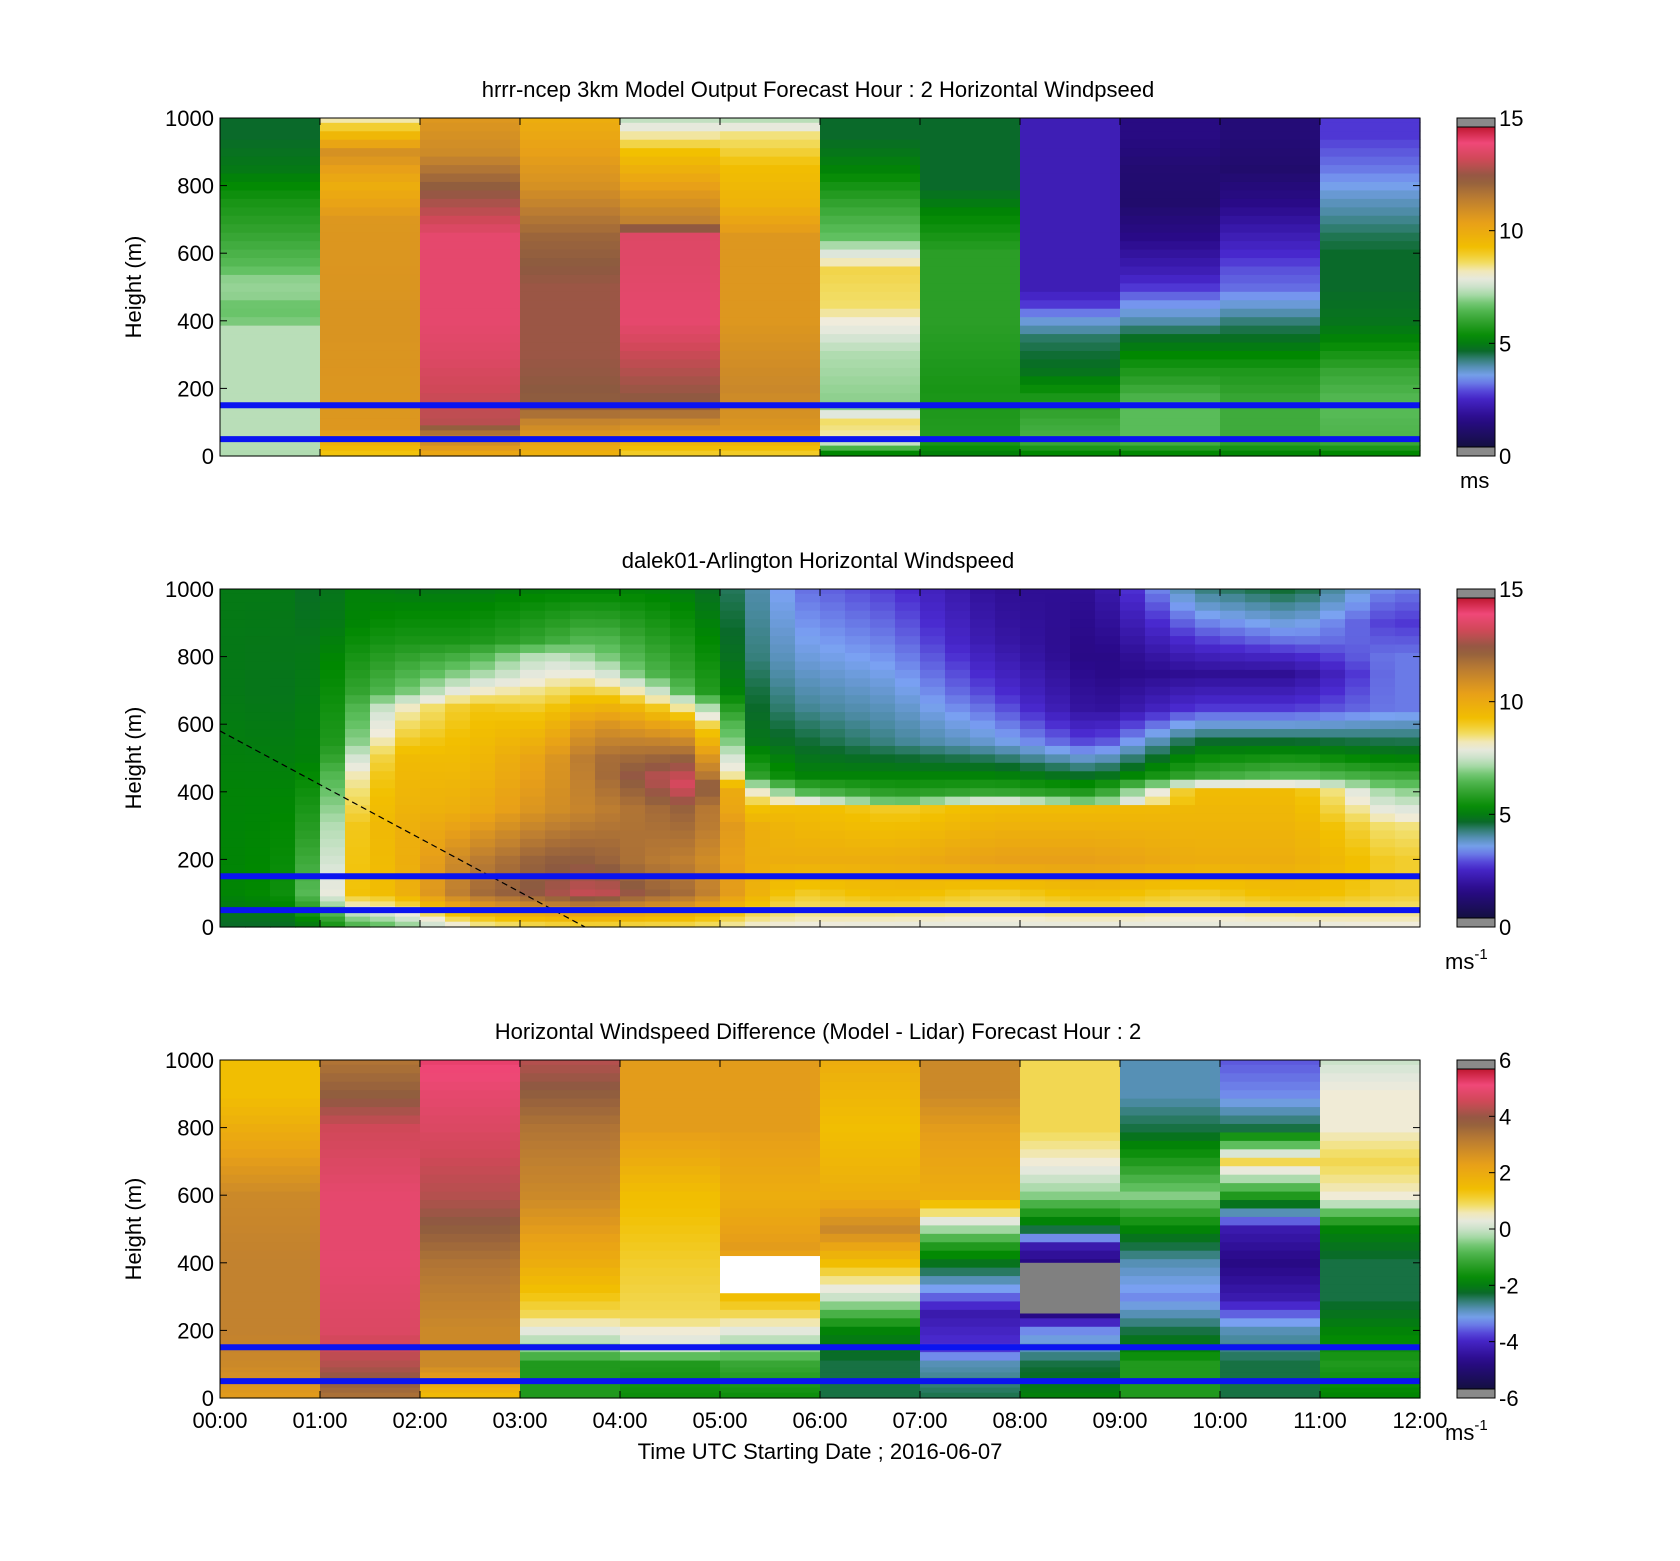  Describe the element at coordinates (319, 1420) in the screenshot. I see `x-tick-label: 01:00` at that location.